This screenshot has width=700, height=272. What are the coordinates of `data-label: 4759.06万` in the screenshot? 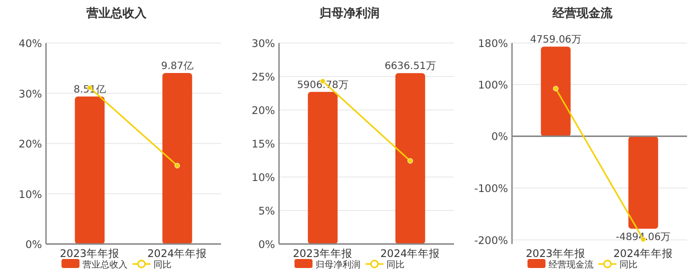 It's located at (556, 40).